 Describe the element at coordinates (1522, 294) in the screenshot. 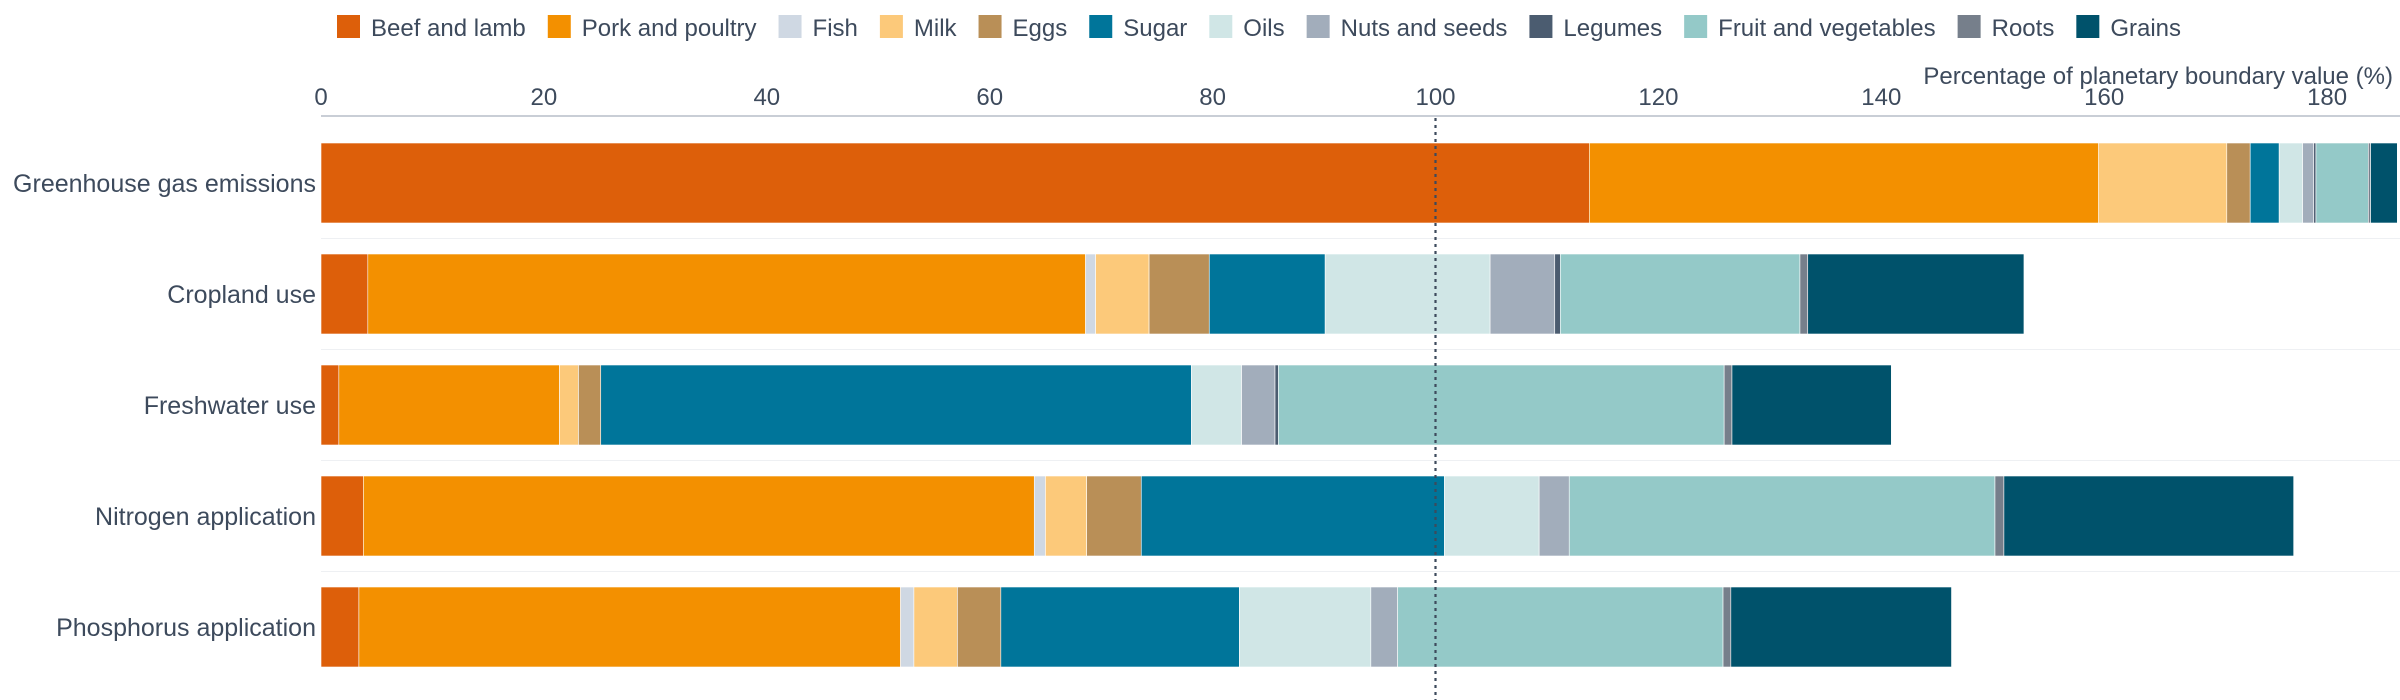

I see `bar-segment-cropland-use-nuts-and-seeds` at that location.